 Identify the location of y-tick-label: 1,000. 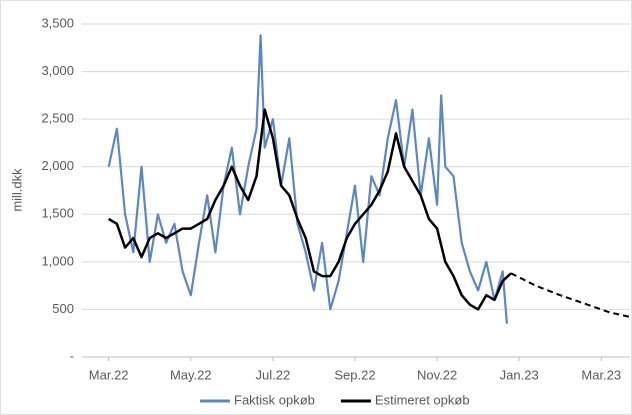
(57, 260).